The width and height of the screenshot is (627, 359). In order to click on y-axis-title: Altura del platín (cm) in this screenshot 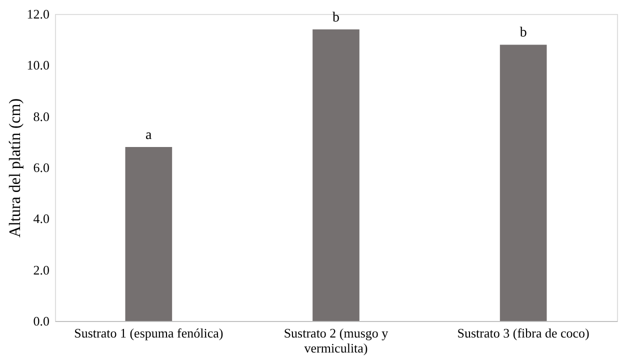, I will do `click(15, 168)`.